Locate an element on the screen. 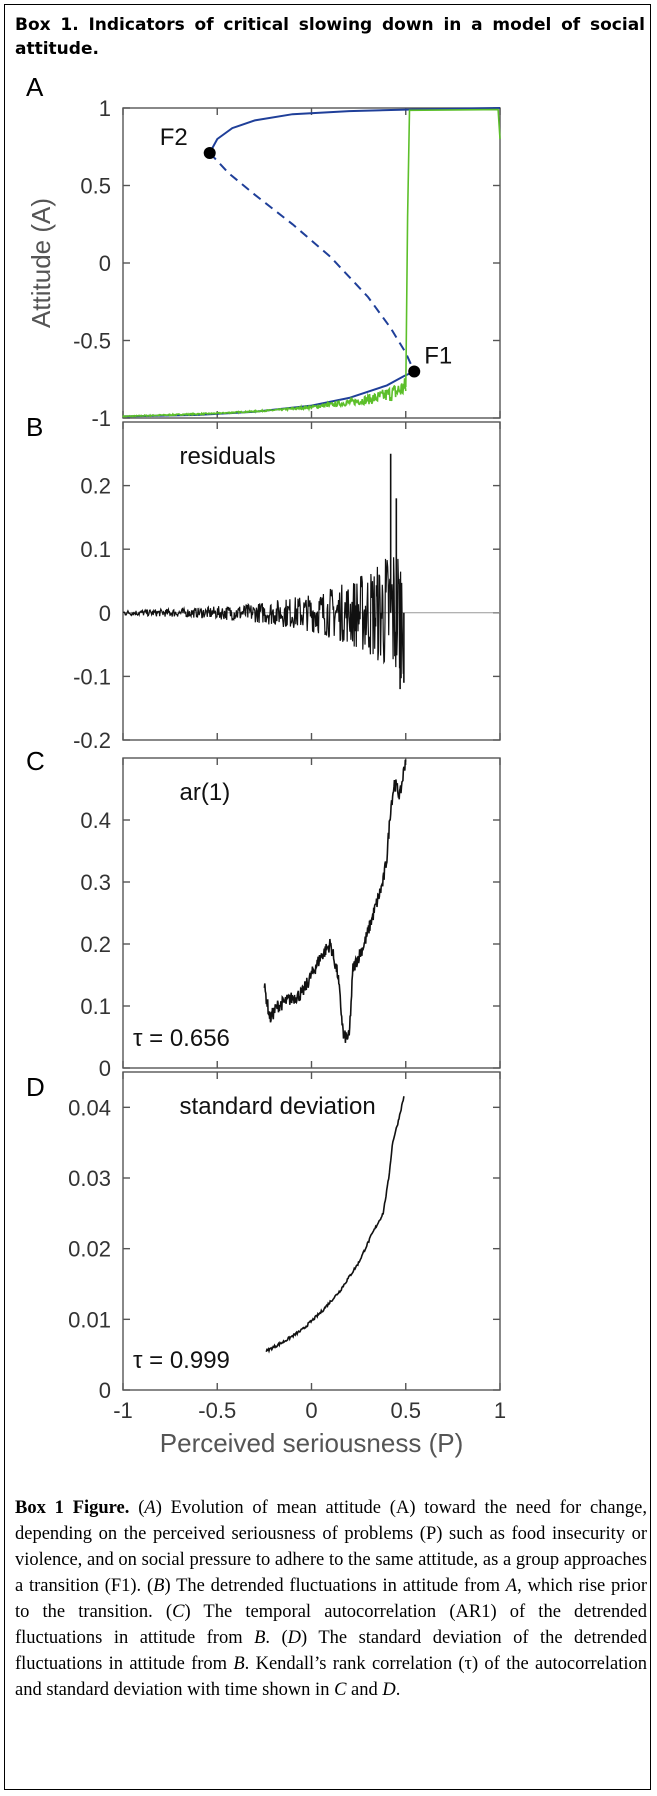 This screenshot has width=657, height=1796. panel-letter: D is located at coordinates (35, 1087).